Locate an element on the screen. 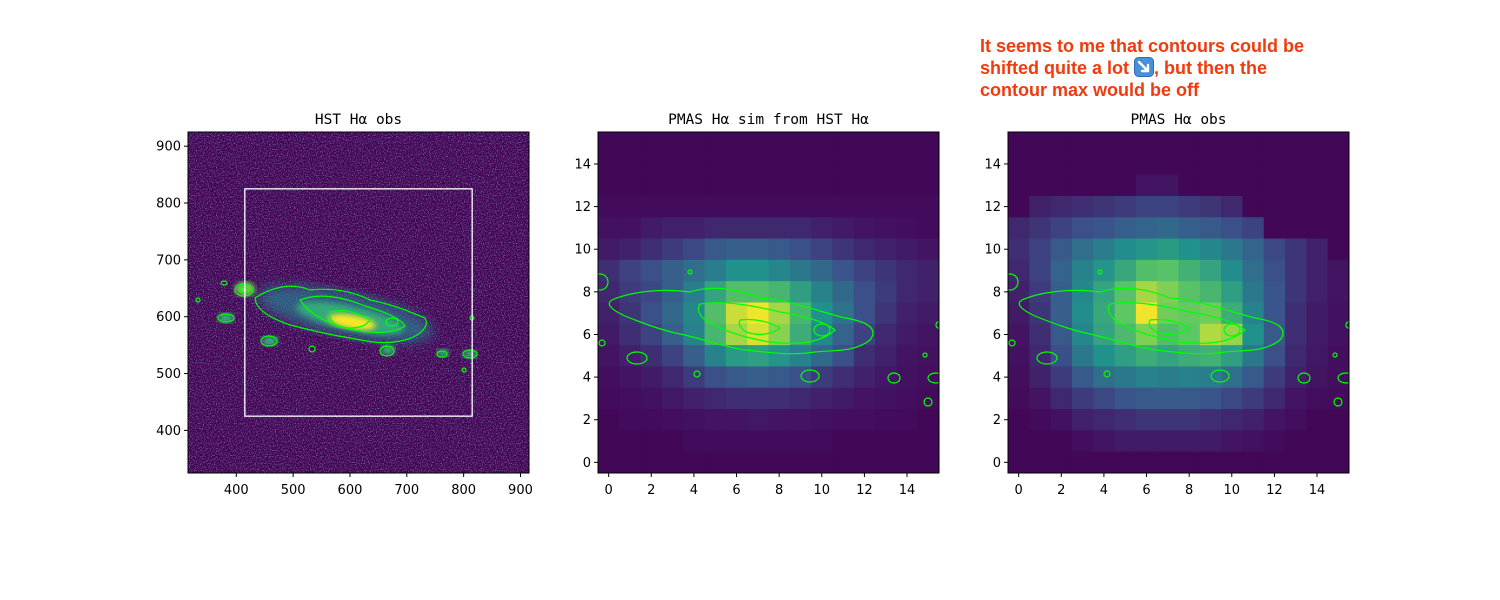 This screenshot has height=600, width=1500. y-tick-label: 4 is located at coordinates (997, 378).